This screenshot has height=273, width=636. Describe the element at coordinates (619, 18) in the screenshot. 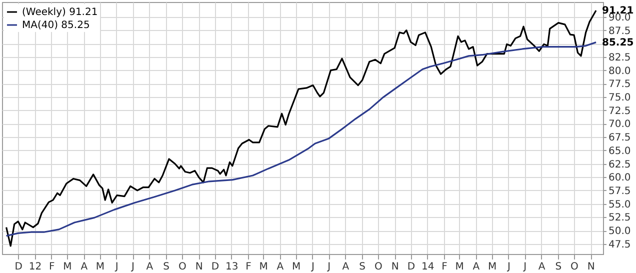

I see `y-tick-label: 90.0` at that location.